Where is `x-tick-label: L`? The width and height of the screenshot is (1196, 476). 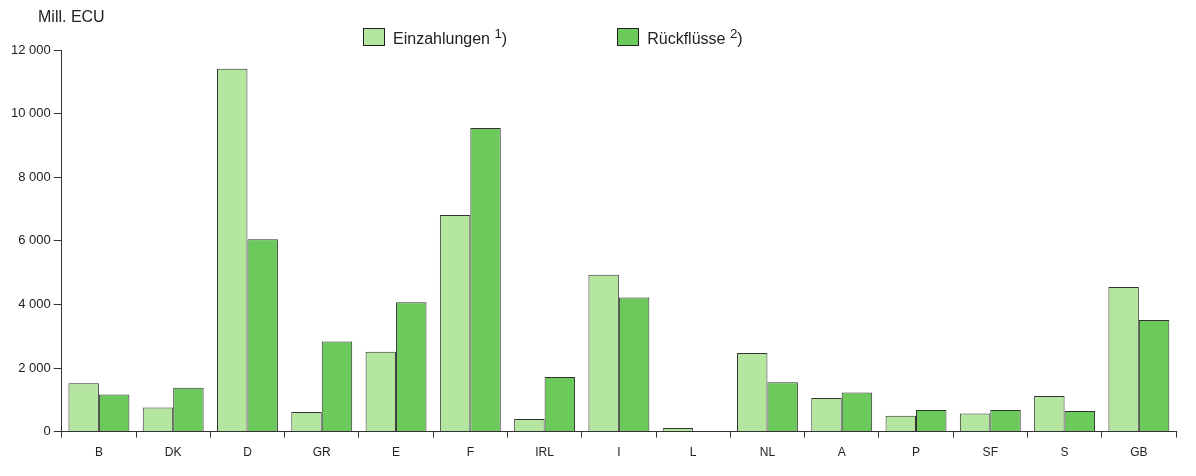
x-tick-label: L is located at coordinates (693, 452).